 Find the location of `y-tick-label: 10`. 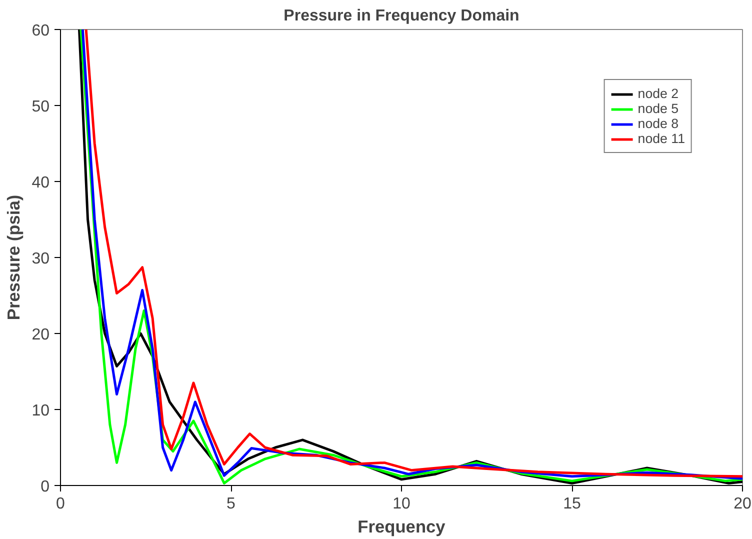

y-tick-label: 10 is located at coordinates (41, 411).